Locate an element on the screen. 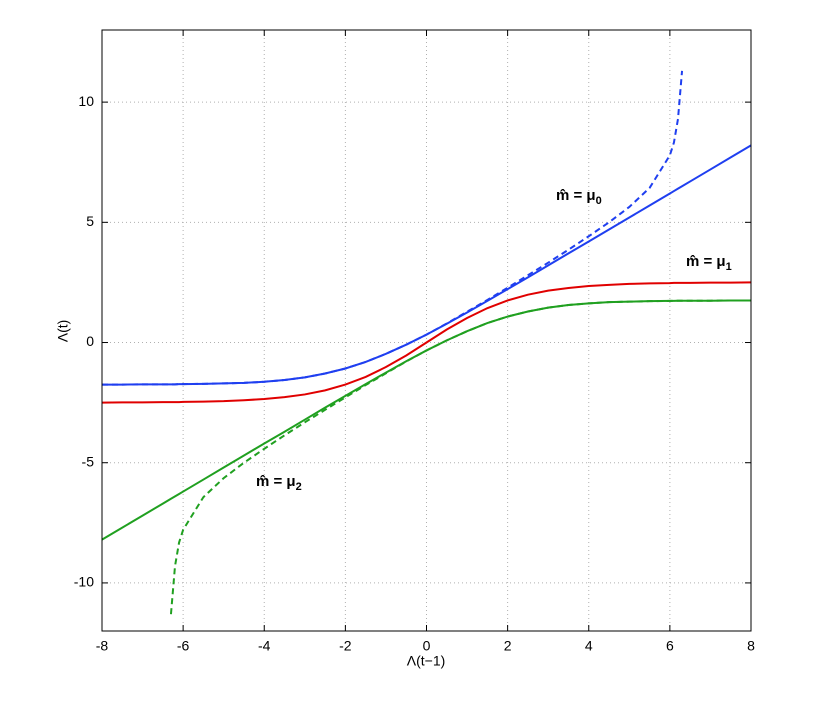 This screenshot has height=716, width=830. x-tick-label: -8 is located at coordinates (102, 646).